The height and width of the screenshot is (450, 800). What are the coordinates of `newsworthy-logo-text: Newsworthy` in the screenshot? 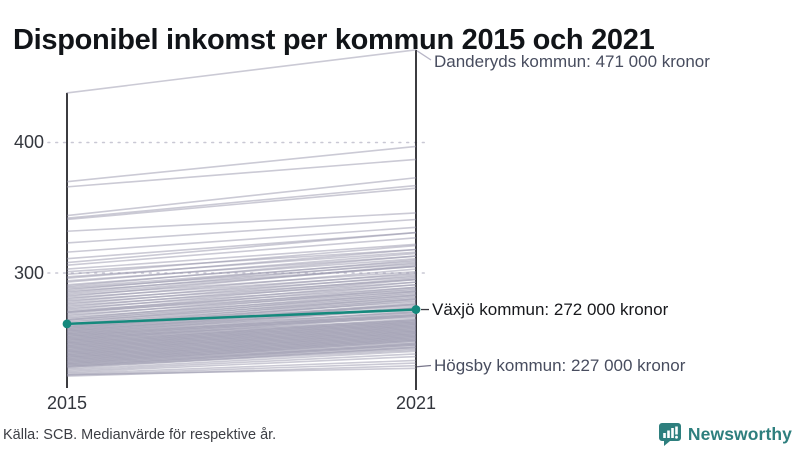 It's located at (739, 433).